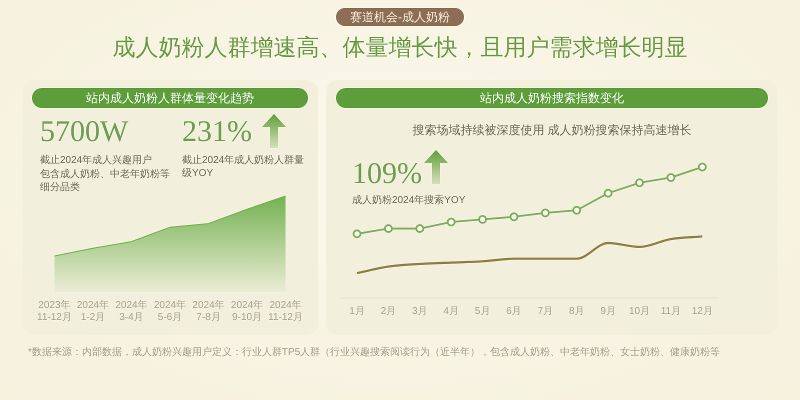 The height and width of the screenshot is (400, 800). Describe the element at coordinates (84, 131) in the screenshot. I see `text: 5700W` at that location.